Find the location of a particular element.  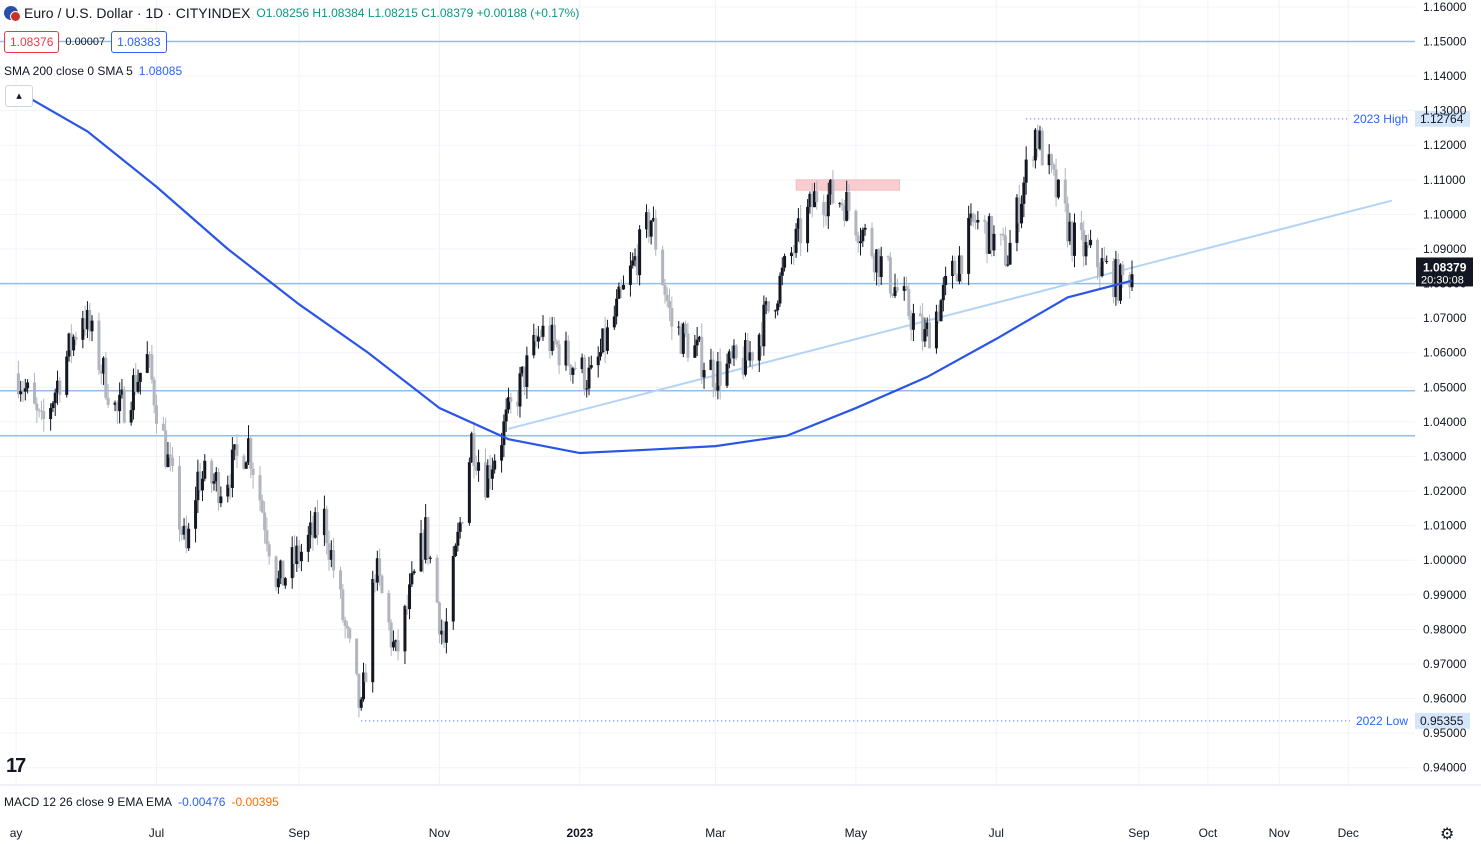

tradingview-logo: 17 is located at coordinates (16, 766).